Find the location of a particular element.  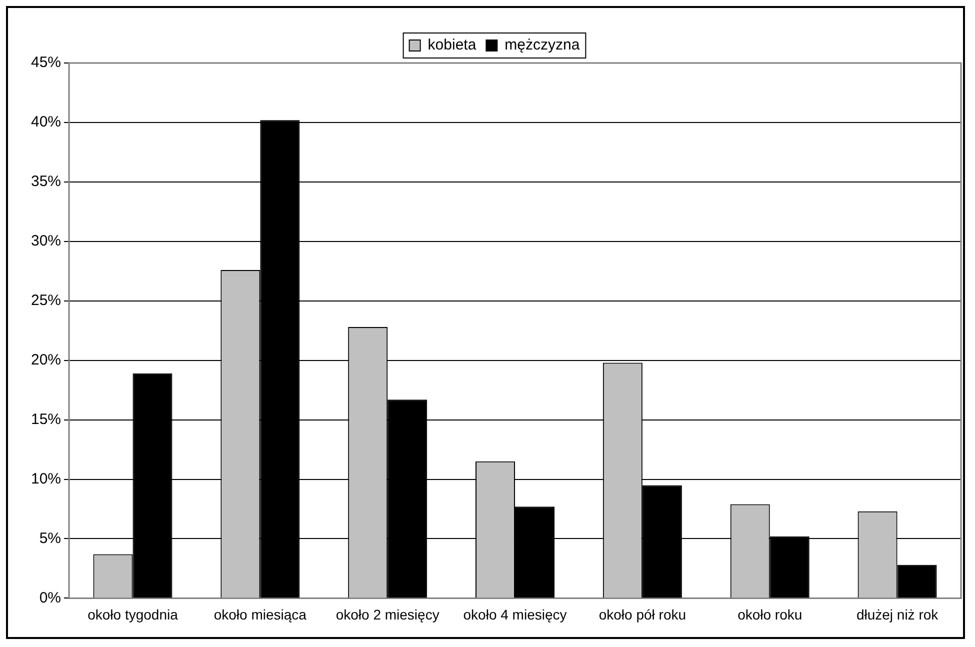

x-tick-label: około 4 miesięcy is located at coordinates (515, 614).